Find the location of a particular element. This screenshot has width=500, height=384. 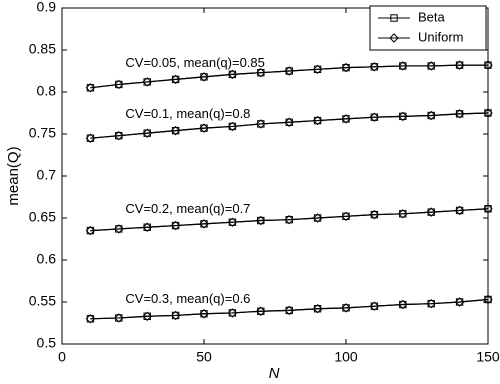

y-tick-label: 0.7 is located at coordinates (47, 175).